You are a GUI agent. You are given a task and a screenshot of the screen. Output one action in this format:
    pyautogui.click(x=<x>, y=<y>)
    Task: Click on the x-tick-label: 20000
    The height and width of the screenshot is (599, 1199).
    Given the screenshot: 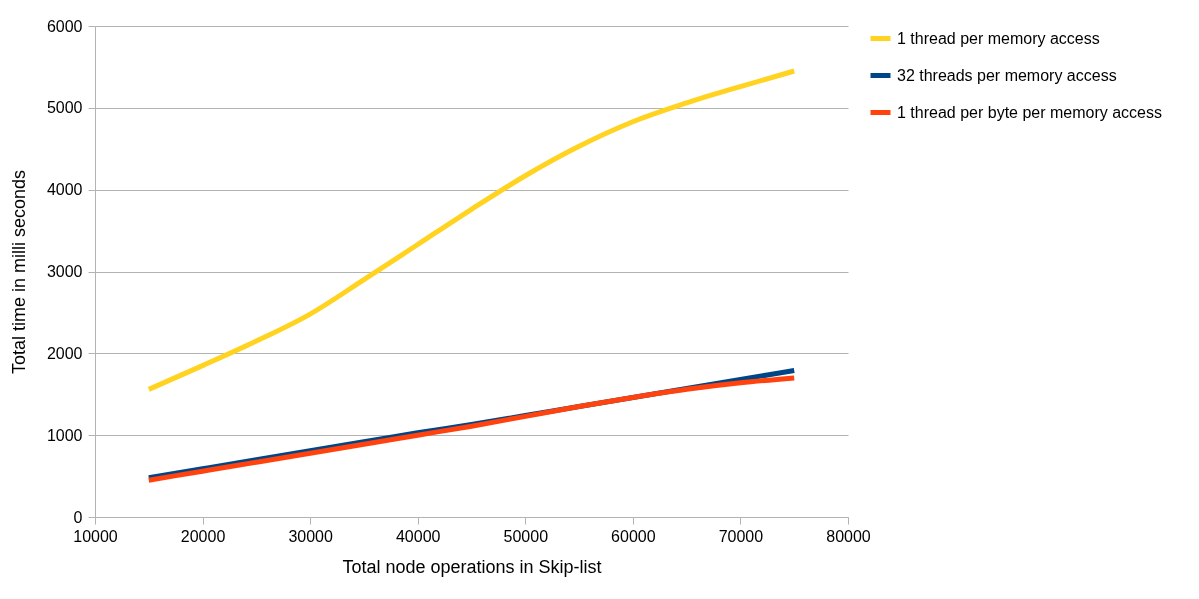 What is the action you would take?
    pyautogui.click(x=203, y=536)
    